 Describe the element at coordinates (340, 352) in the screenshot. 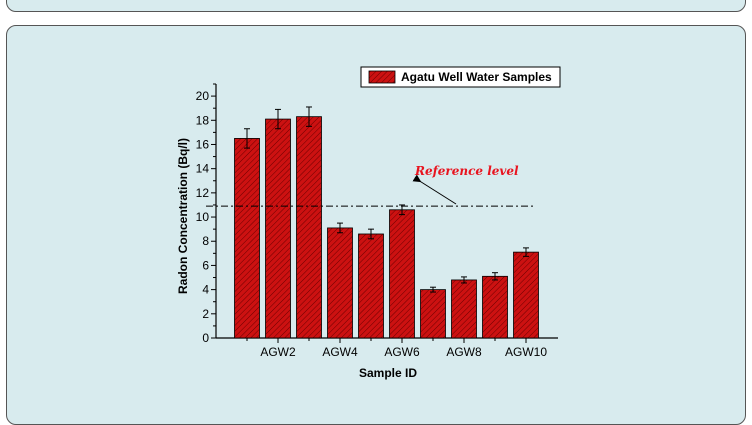

I see `x-tick-label: AGW4` at that location.